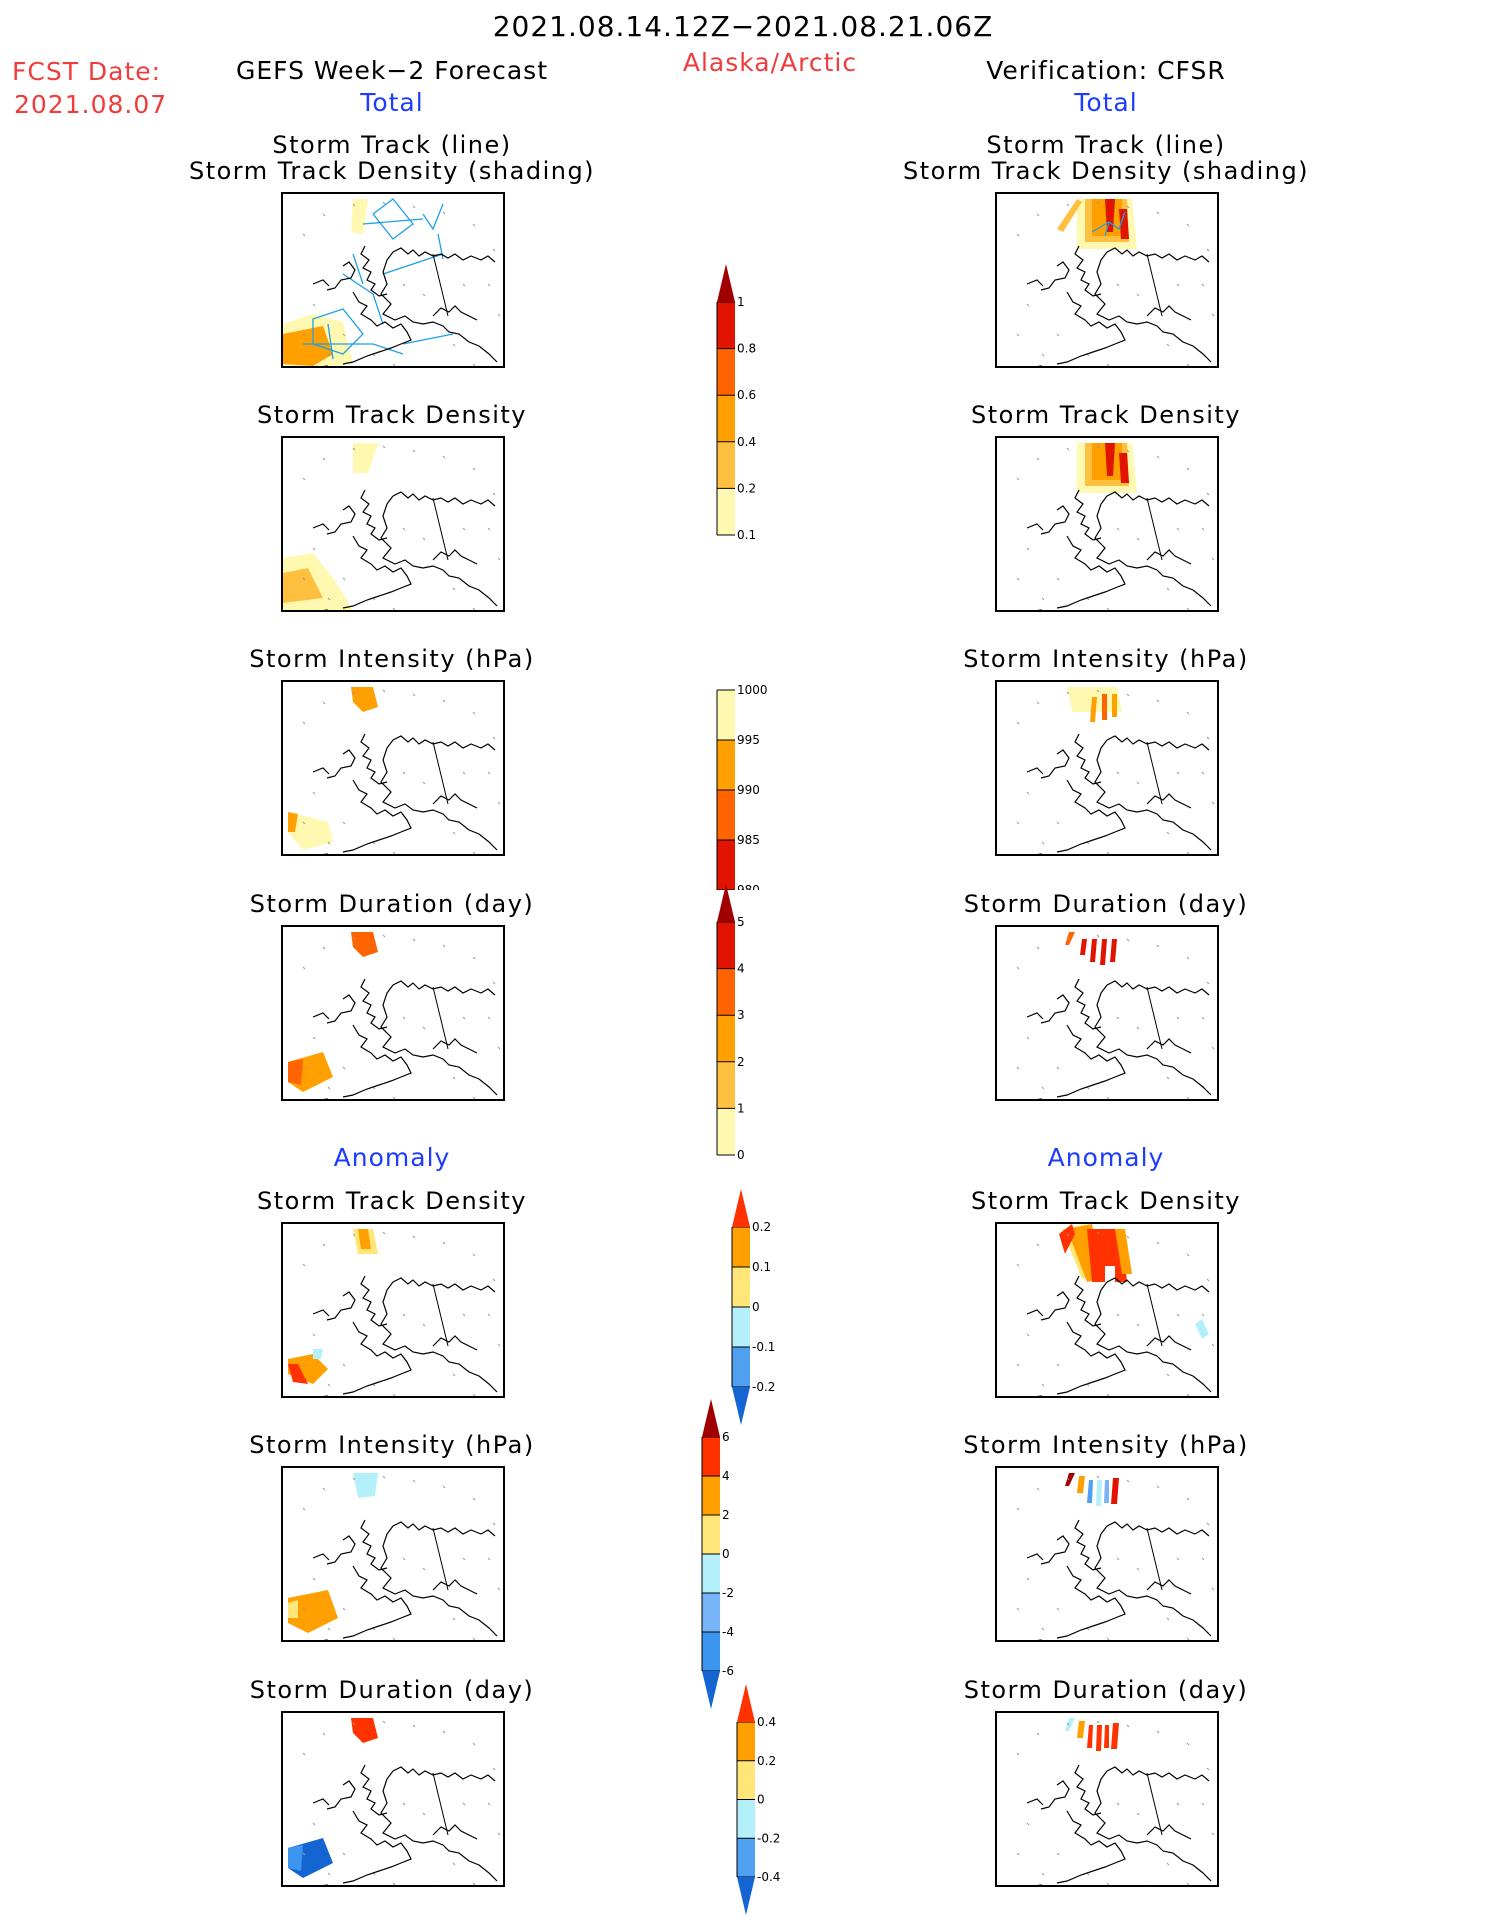  I want to click on map-forecast-intensity, so click(393, 768).